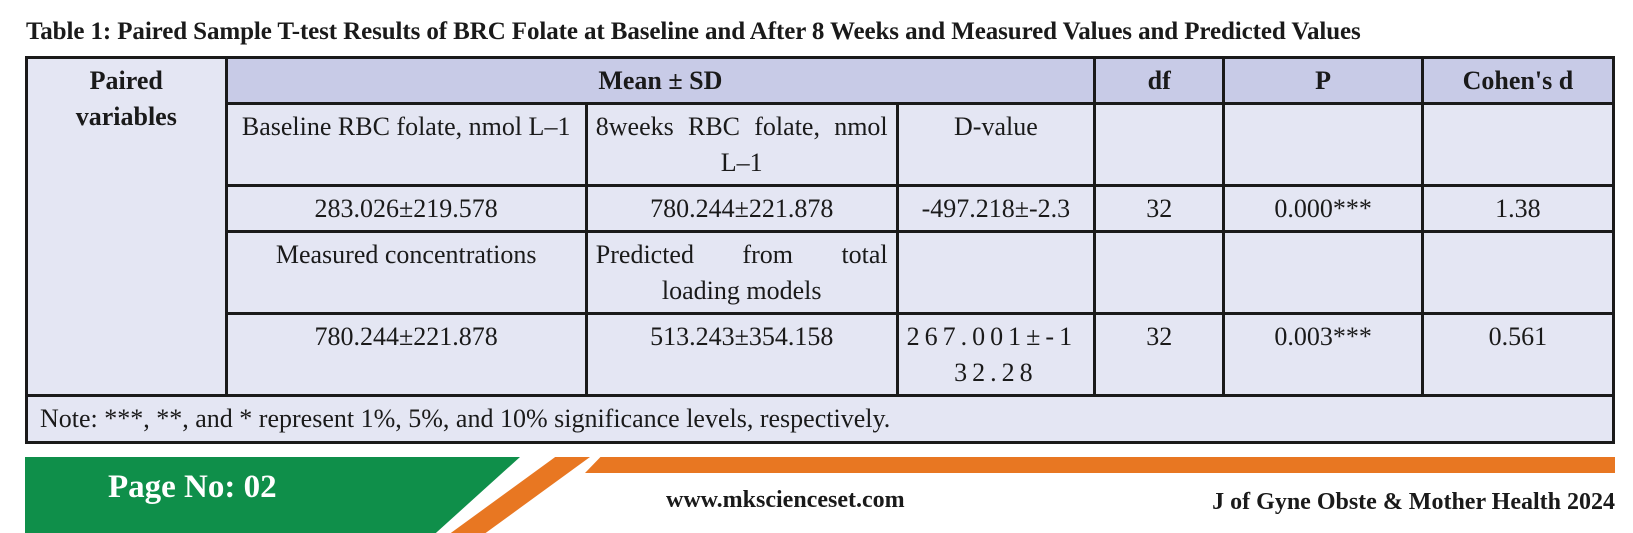 The height and width of the screenshot is (533, 1633). Describe the element at coordinates (741, 354) in the screenshot. I see `predicted-value-cell: 513.243±354.158` at that location.